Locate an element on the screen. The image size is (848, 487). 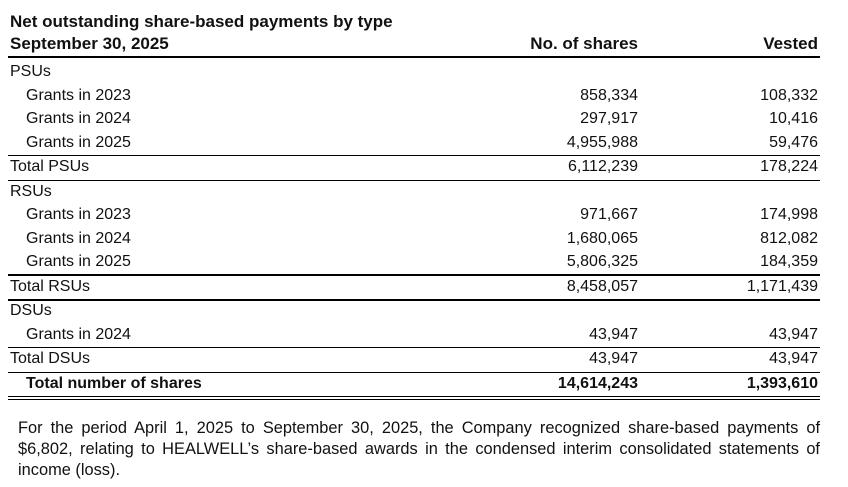
grant-vested: 59,476 is located at coordinates (793, 142).